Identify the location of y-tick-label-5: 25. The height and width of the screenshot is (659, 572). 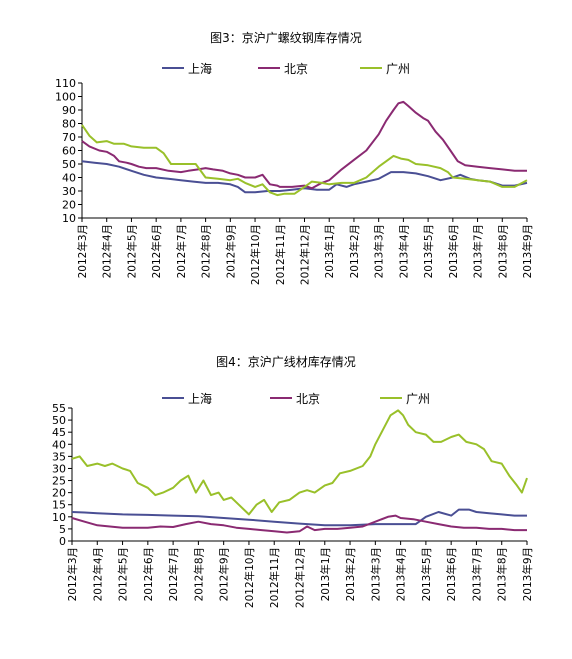
(59, 481).